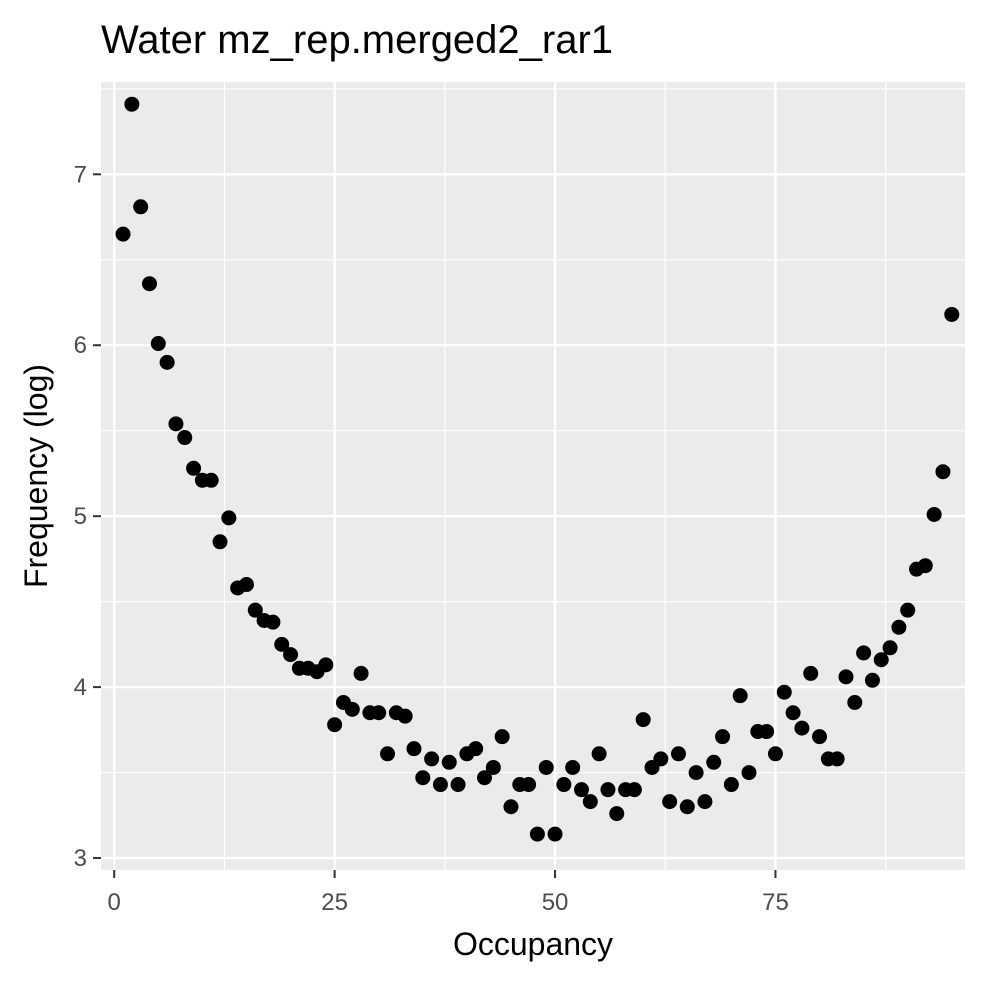 This screenshot has width=984, height=984. Describe the element at coordinates (80, 345) in the screenshot. I see `y-tick-label: 6` at that location.